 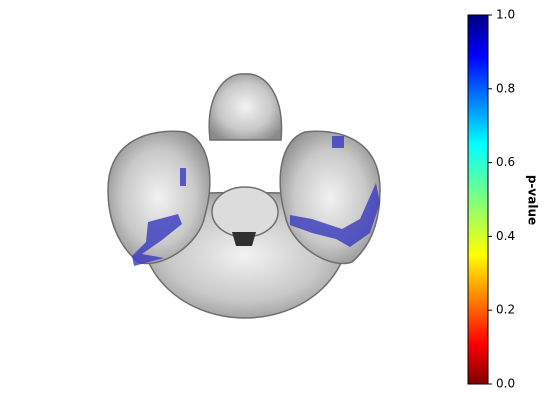 I want to click on tick-label: 0.6, so click(x=505, y=162).